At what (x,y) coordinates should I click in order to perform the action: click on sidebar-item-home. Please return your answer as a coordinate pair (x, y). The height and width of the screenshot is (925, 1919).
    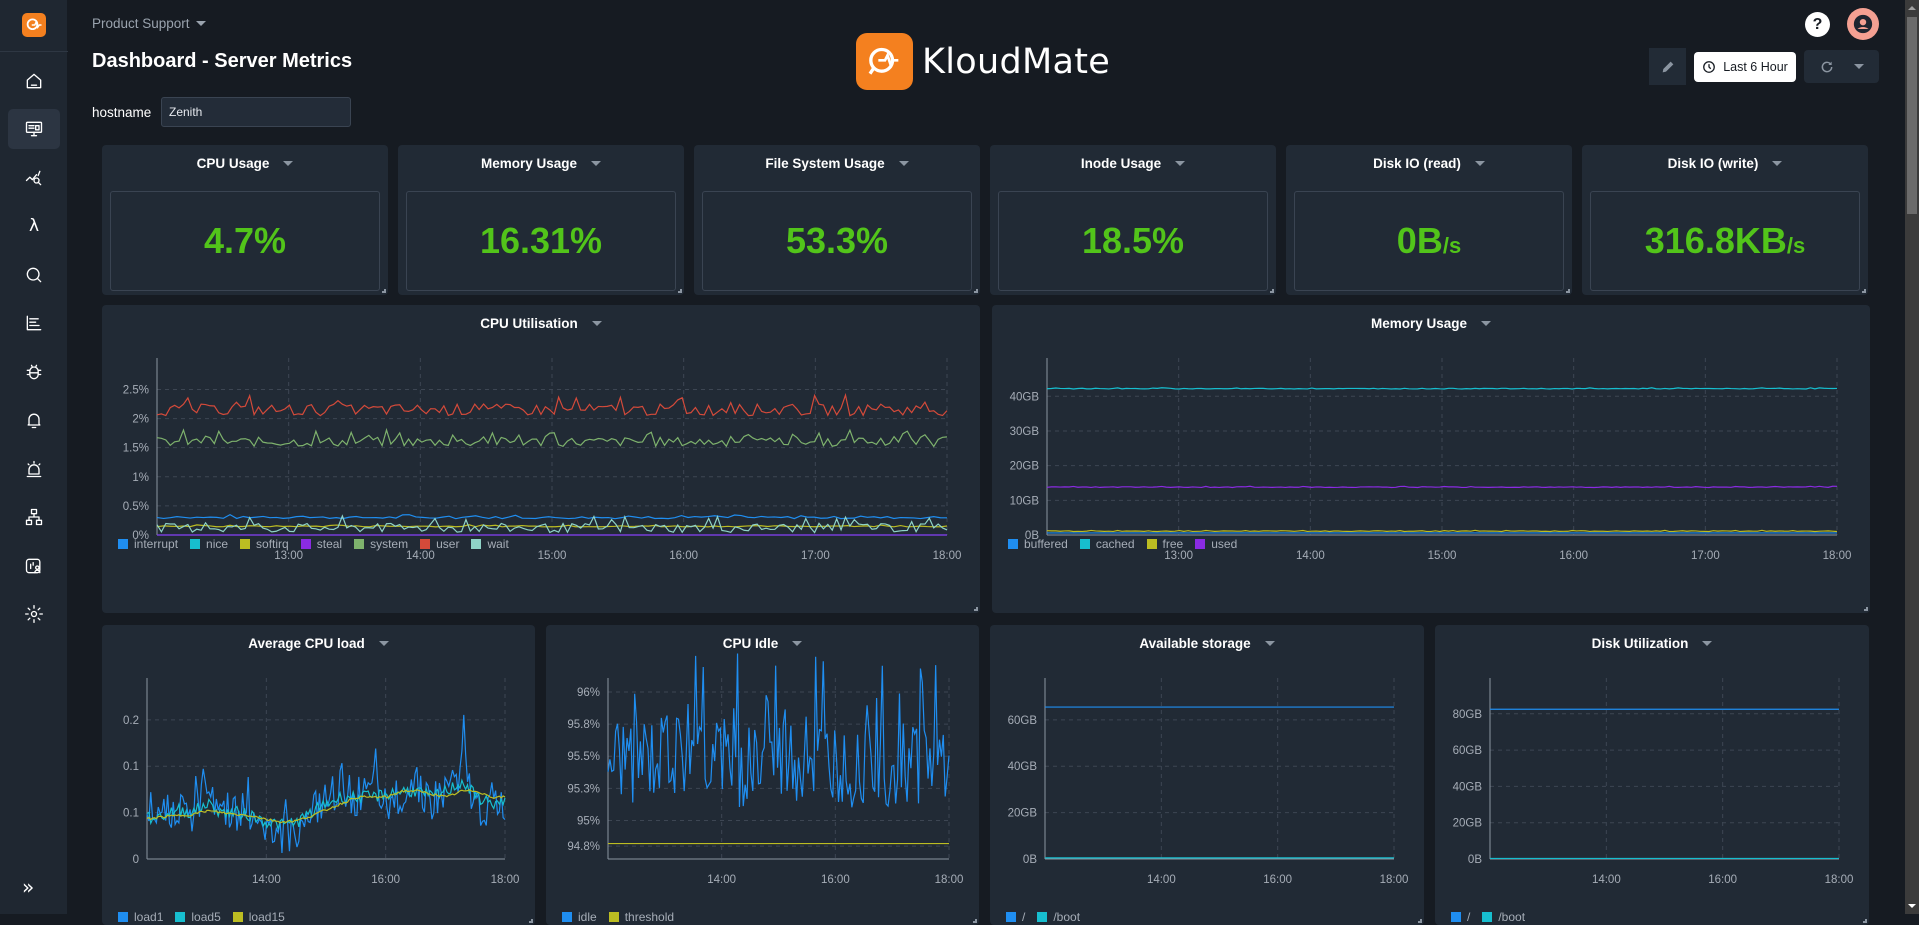
    Looking at the image, I should click on (34, 81).